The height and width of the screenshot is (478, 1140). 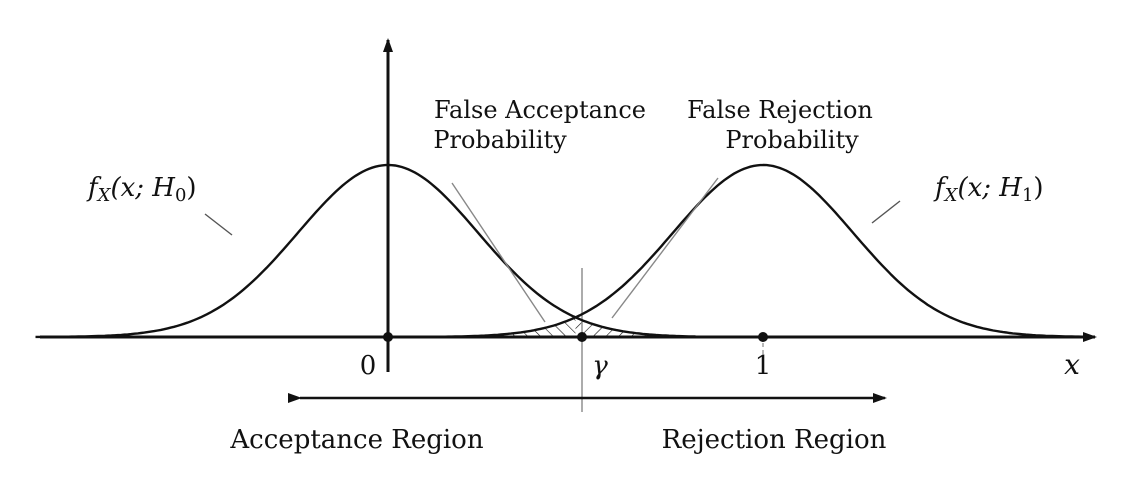 I want to click on h1-density-label: fX(x; H1), so click(x=988, y=189).